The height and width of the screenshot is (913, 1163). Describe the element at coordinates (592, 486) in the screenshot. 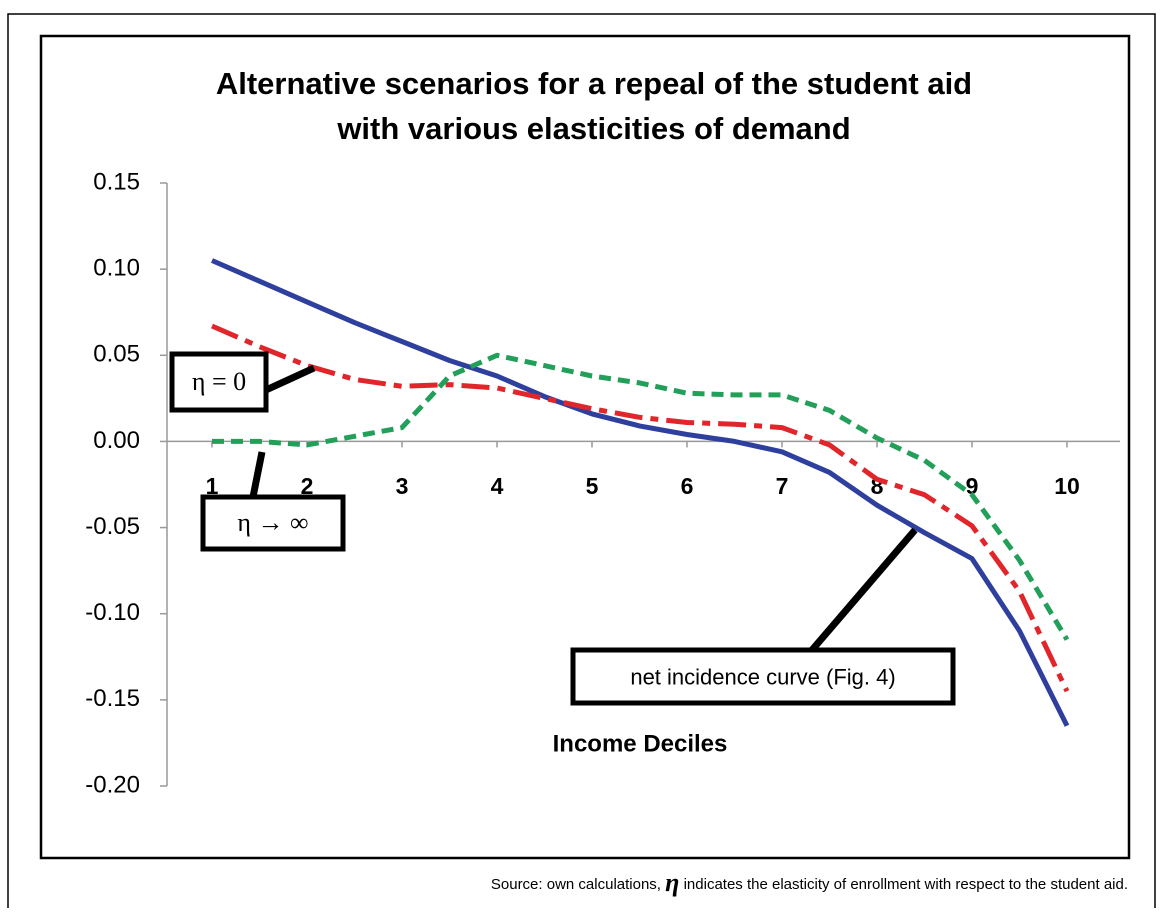

I see `x-tick-label: 5` at that location.